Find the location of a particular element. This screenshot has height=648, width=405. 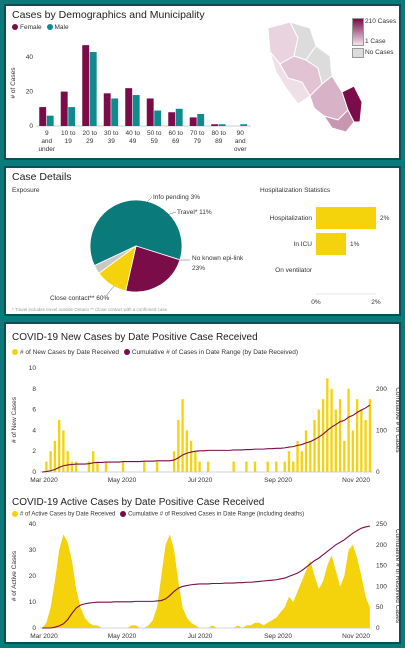

new-cases-y2tick: 0 is located at coordinates (378, 472).